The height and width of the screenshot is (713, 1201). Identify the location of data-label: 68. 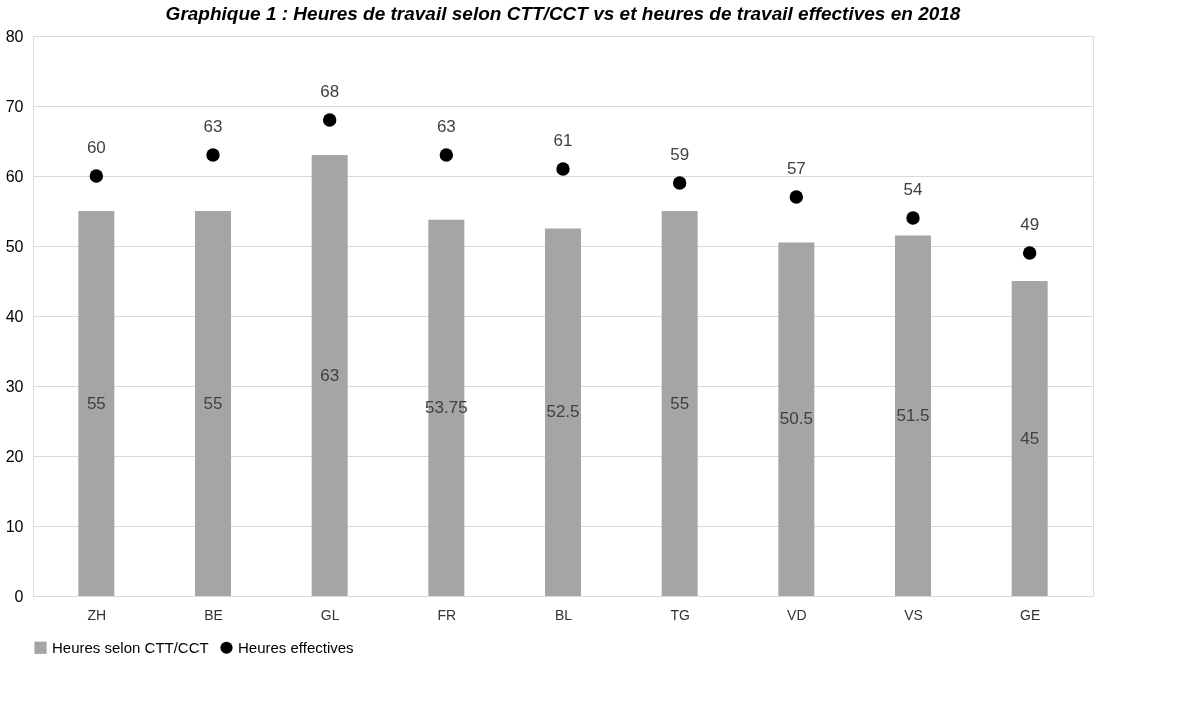
(330, 91).